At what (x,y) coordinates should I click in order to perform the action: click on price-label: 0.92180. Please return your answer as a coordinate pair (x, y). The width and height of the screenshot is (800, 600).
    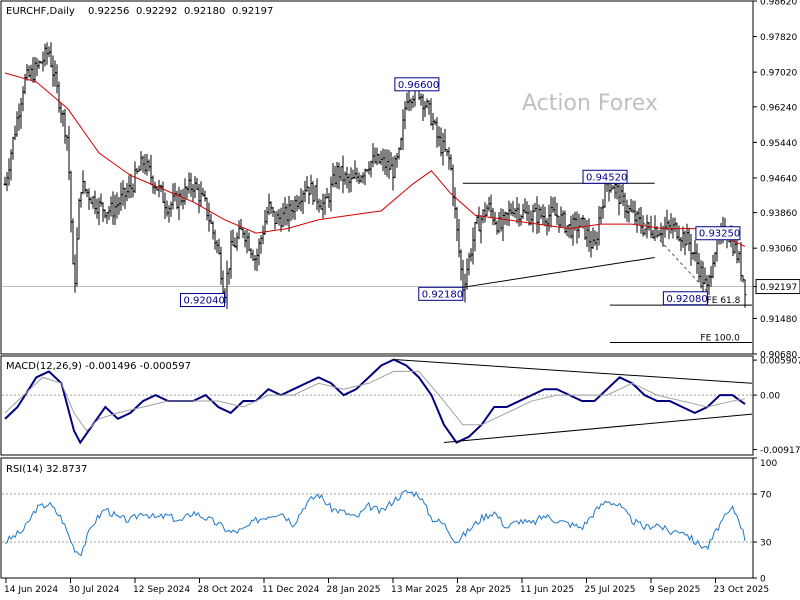
    Looking at the image, I should click on (442, 294).